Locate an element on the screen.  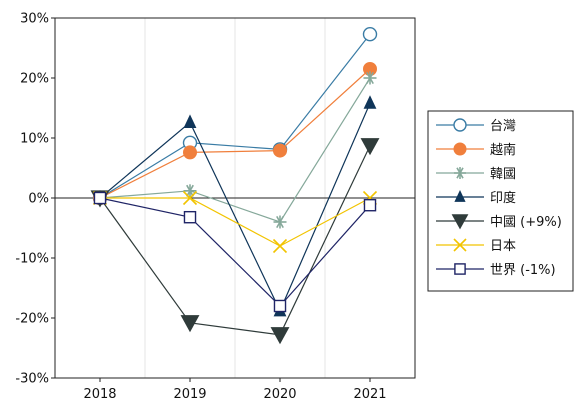
y-tick-label: -30% is located at coordinates (32, 379).